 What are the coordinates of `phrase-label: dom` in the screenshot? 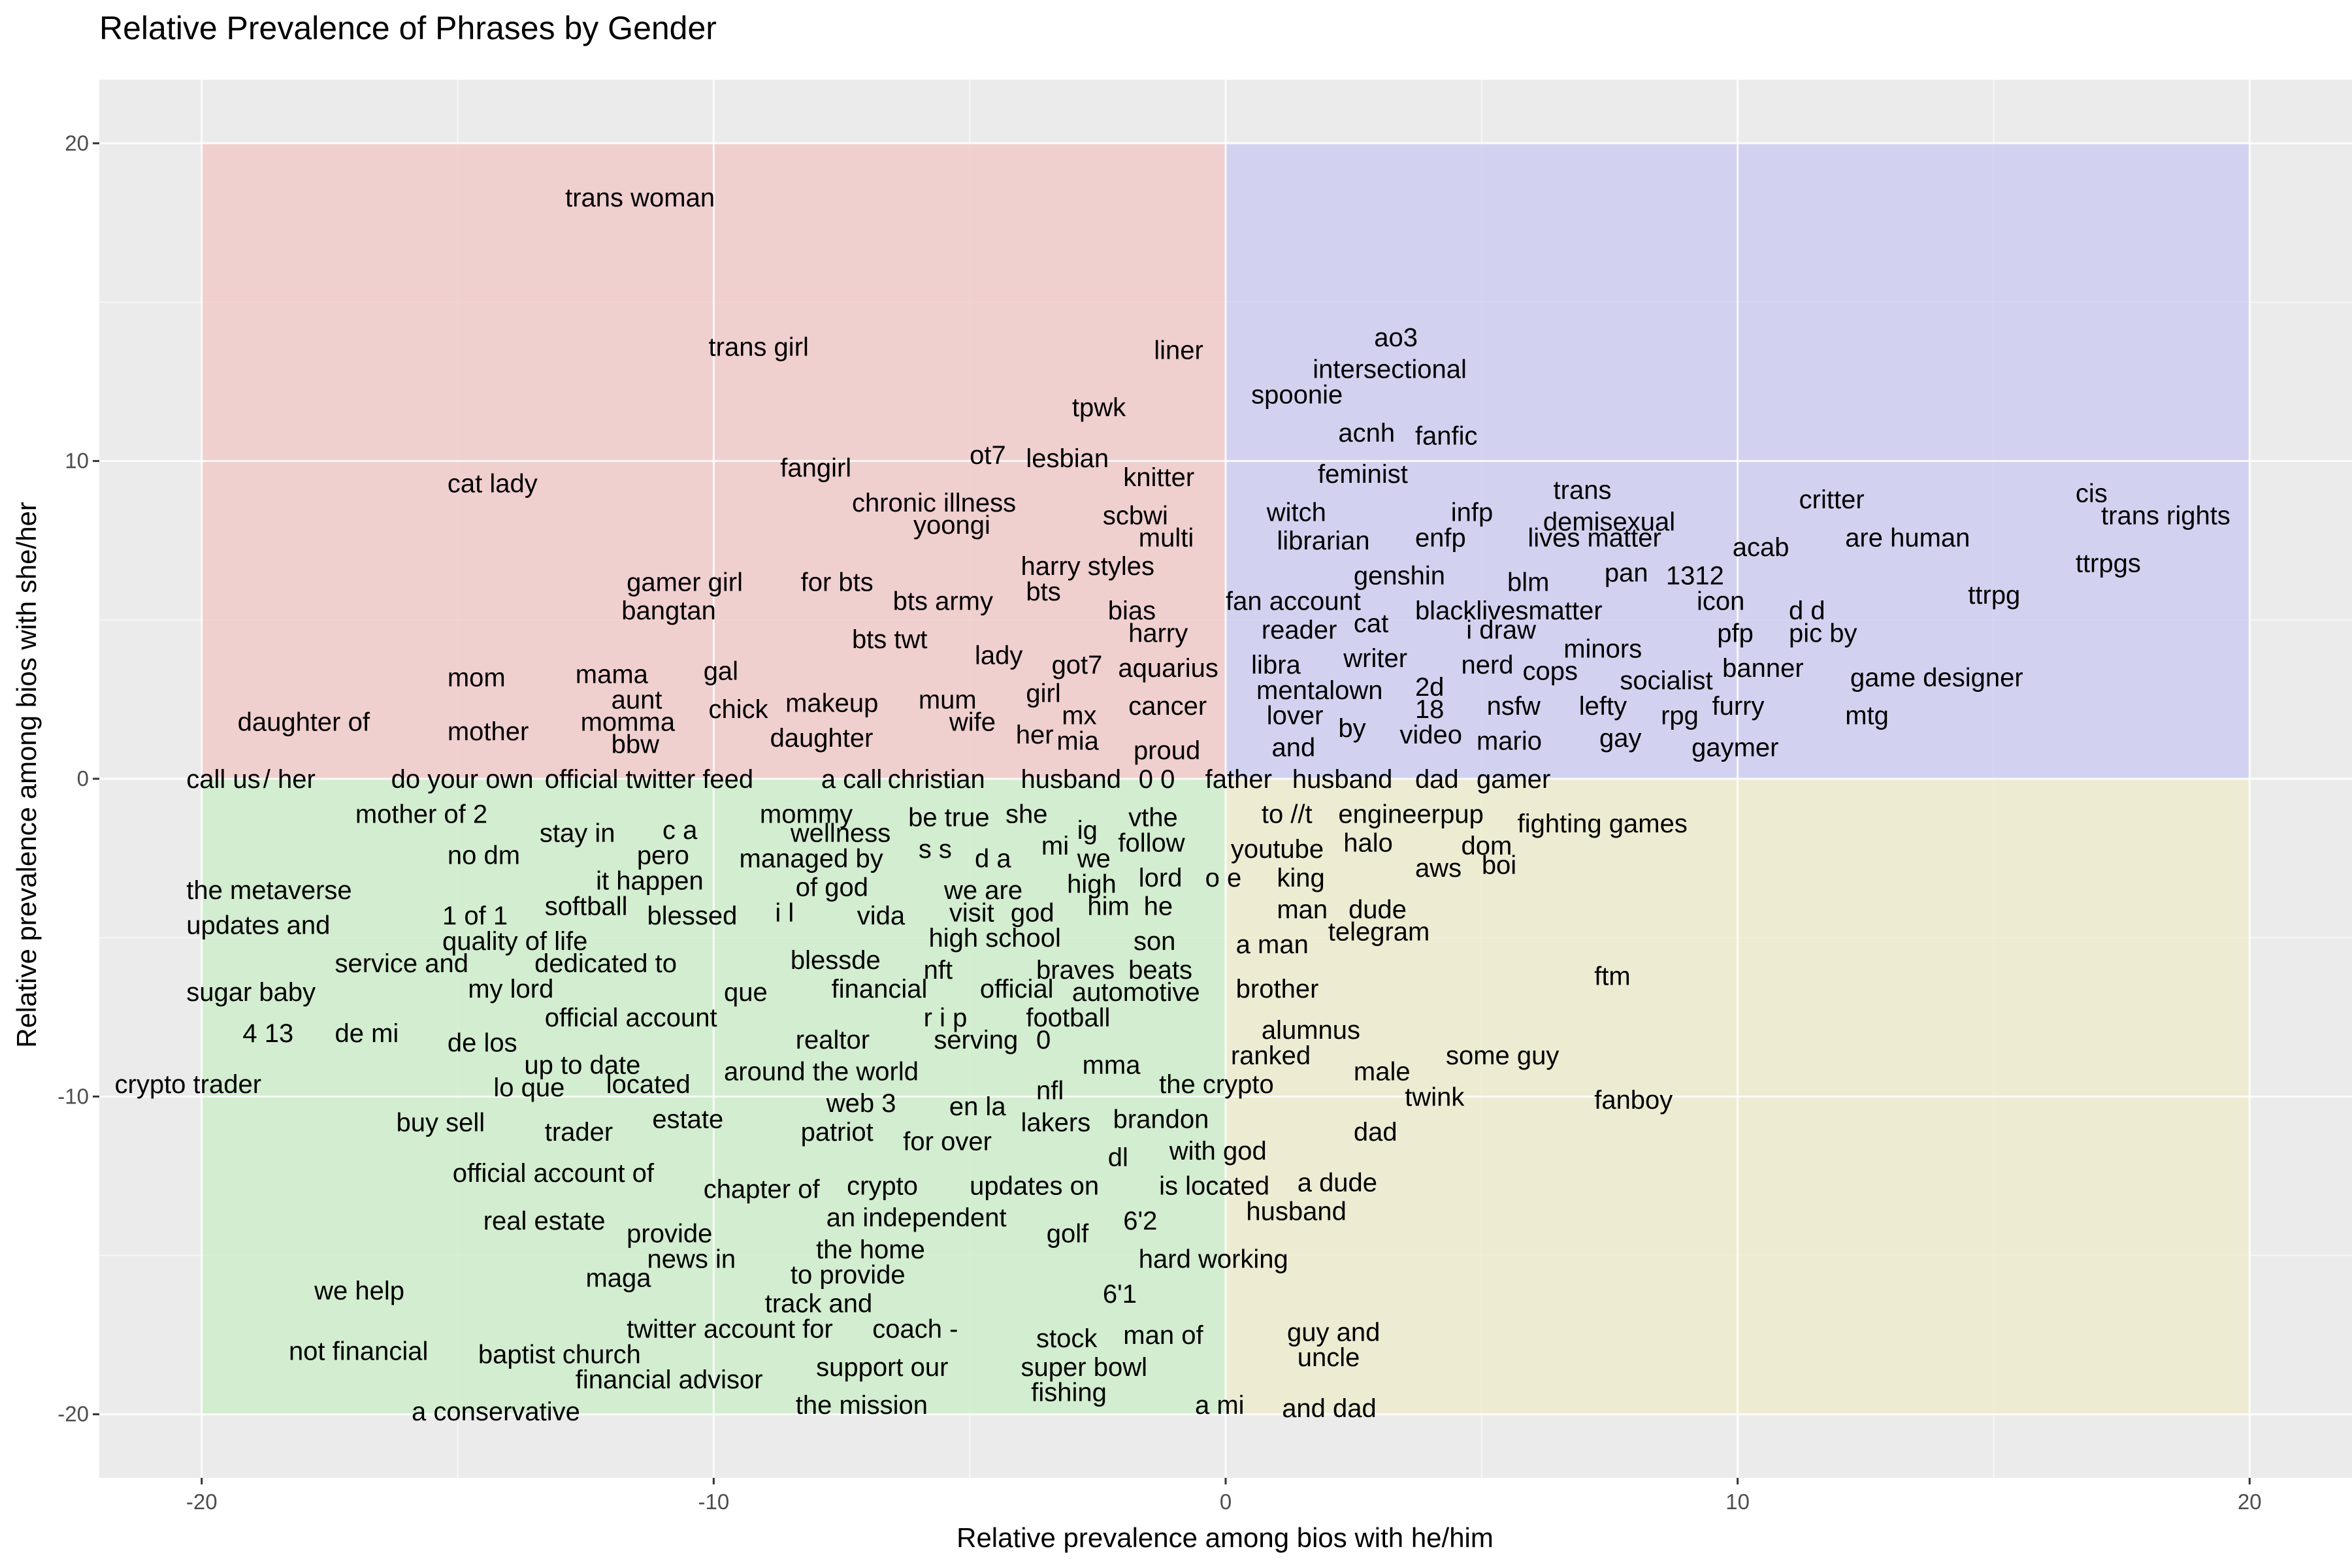 It's located at (1486, 846).